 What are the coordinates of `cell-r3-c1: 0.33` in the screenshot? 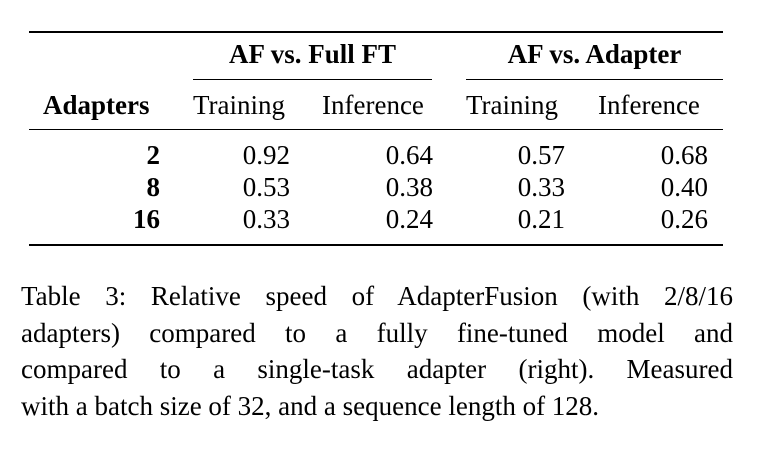 It's located at (266, 219).